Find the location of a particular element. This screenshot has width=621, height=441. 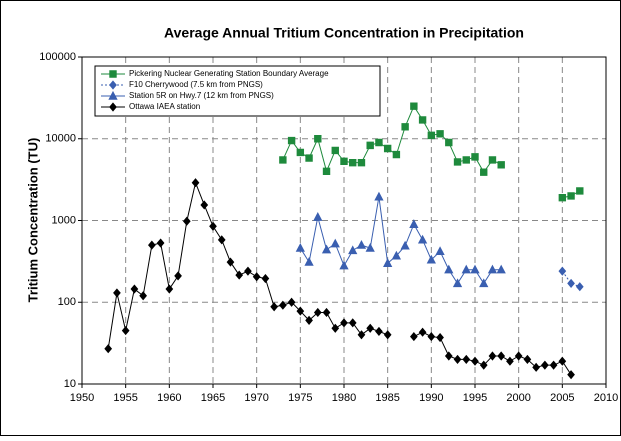

x-tick-label: 1955 is located at coordinates (125, 398).